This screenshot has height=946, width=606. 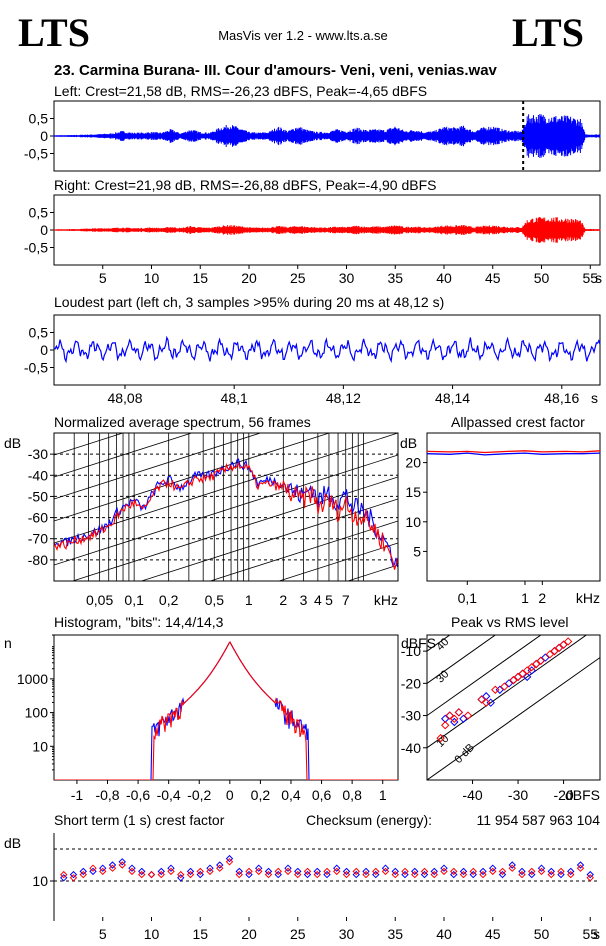 What do you see at coordinates (442, 676) in the screenshot?
I see `crest-line-label: 30` at bounding box center [442, 676].